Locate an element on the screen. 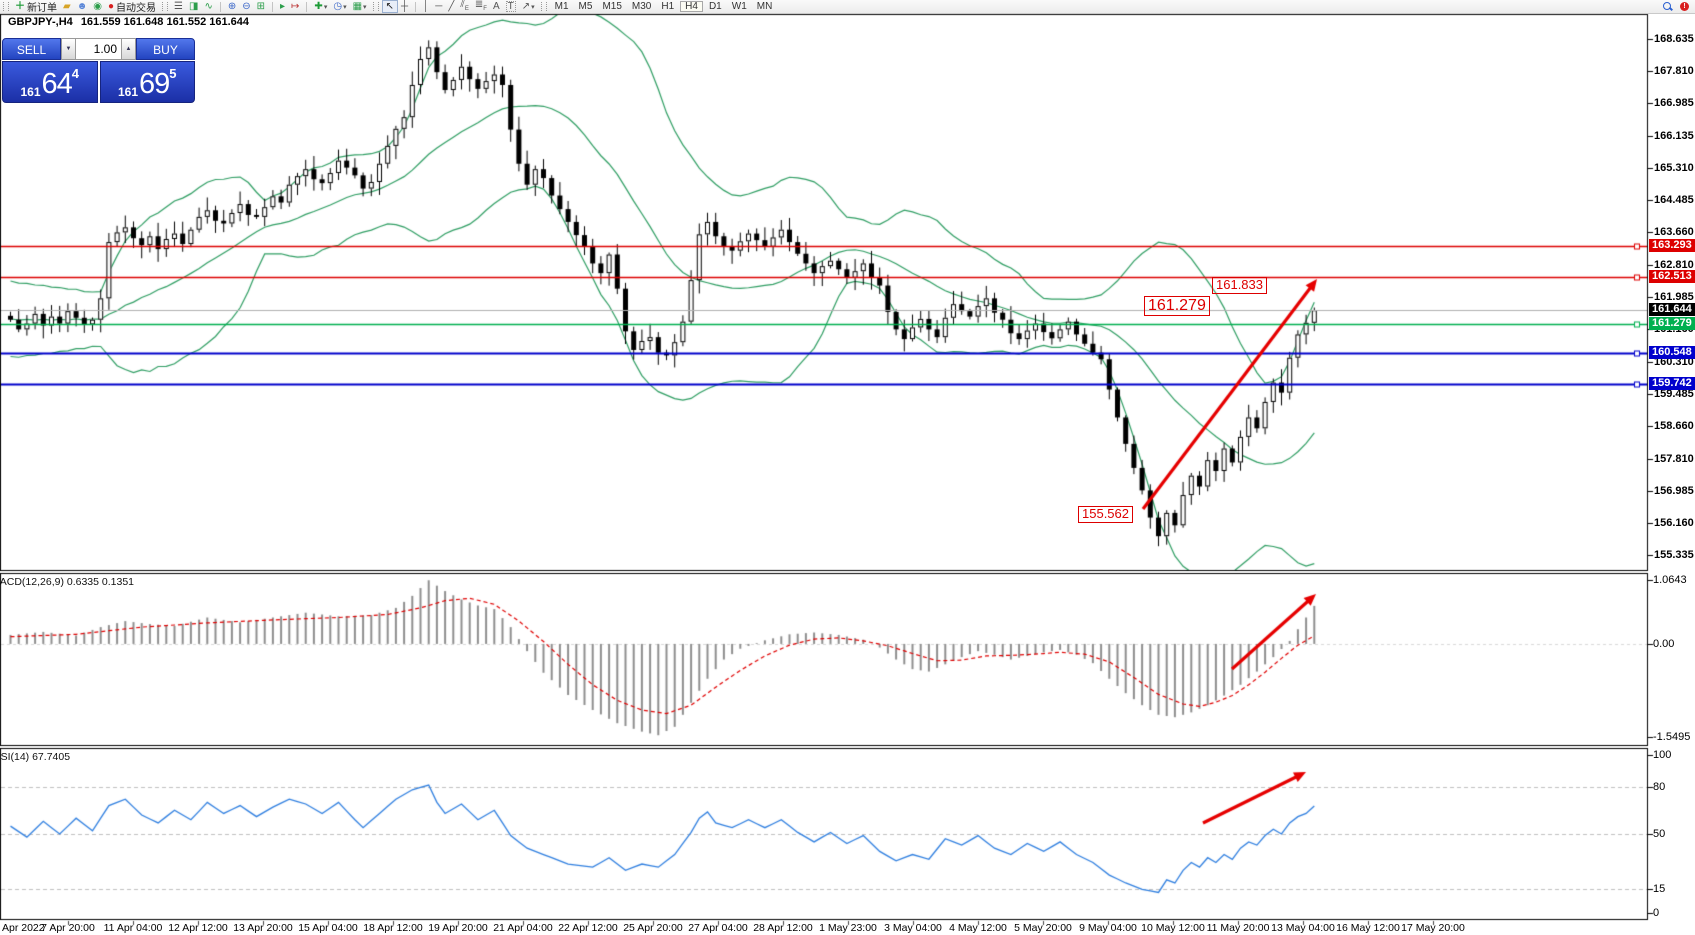  text-button: A is located at coordinates (496, 6).